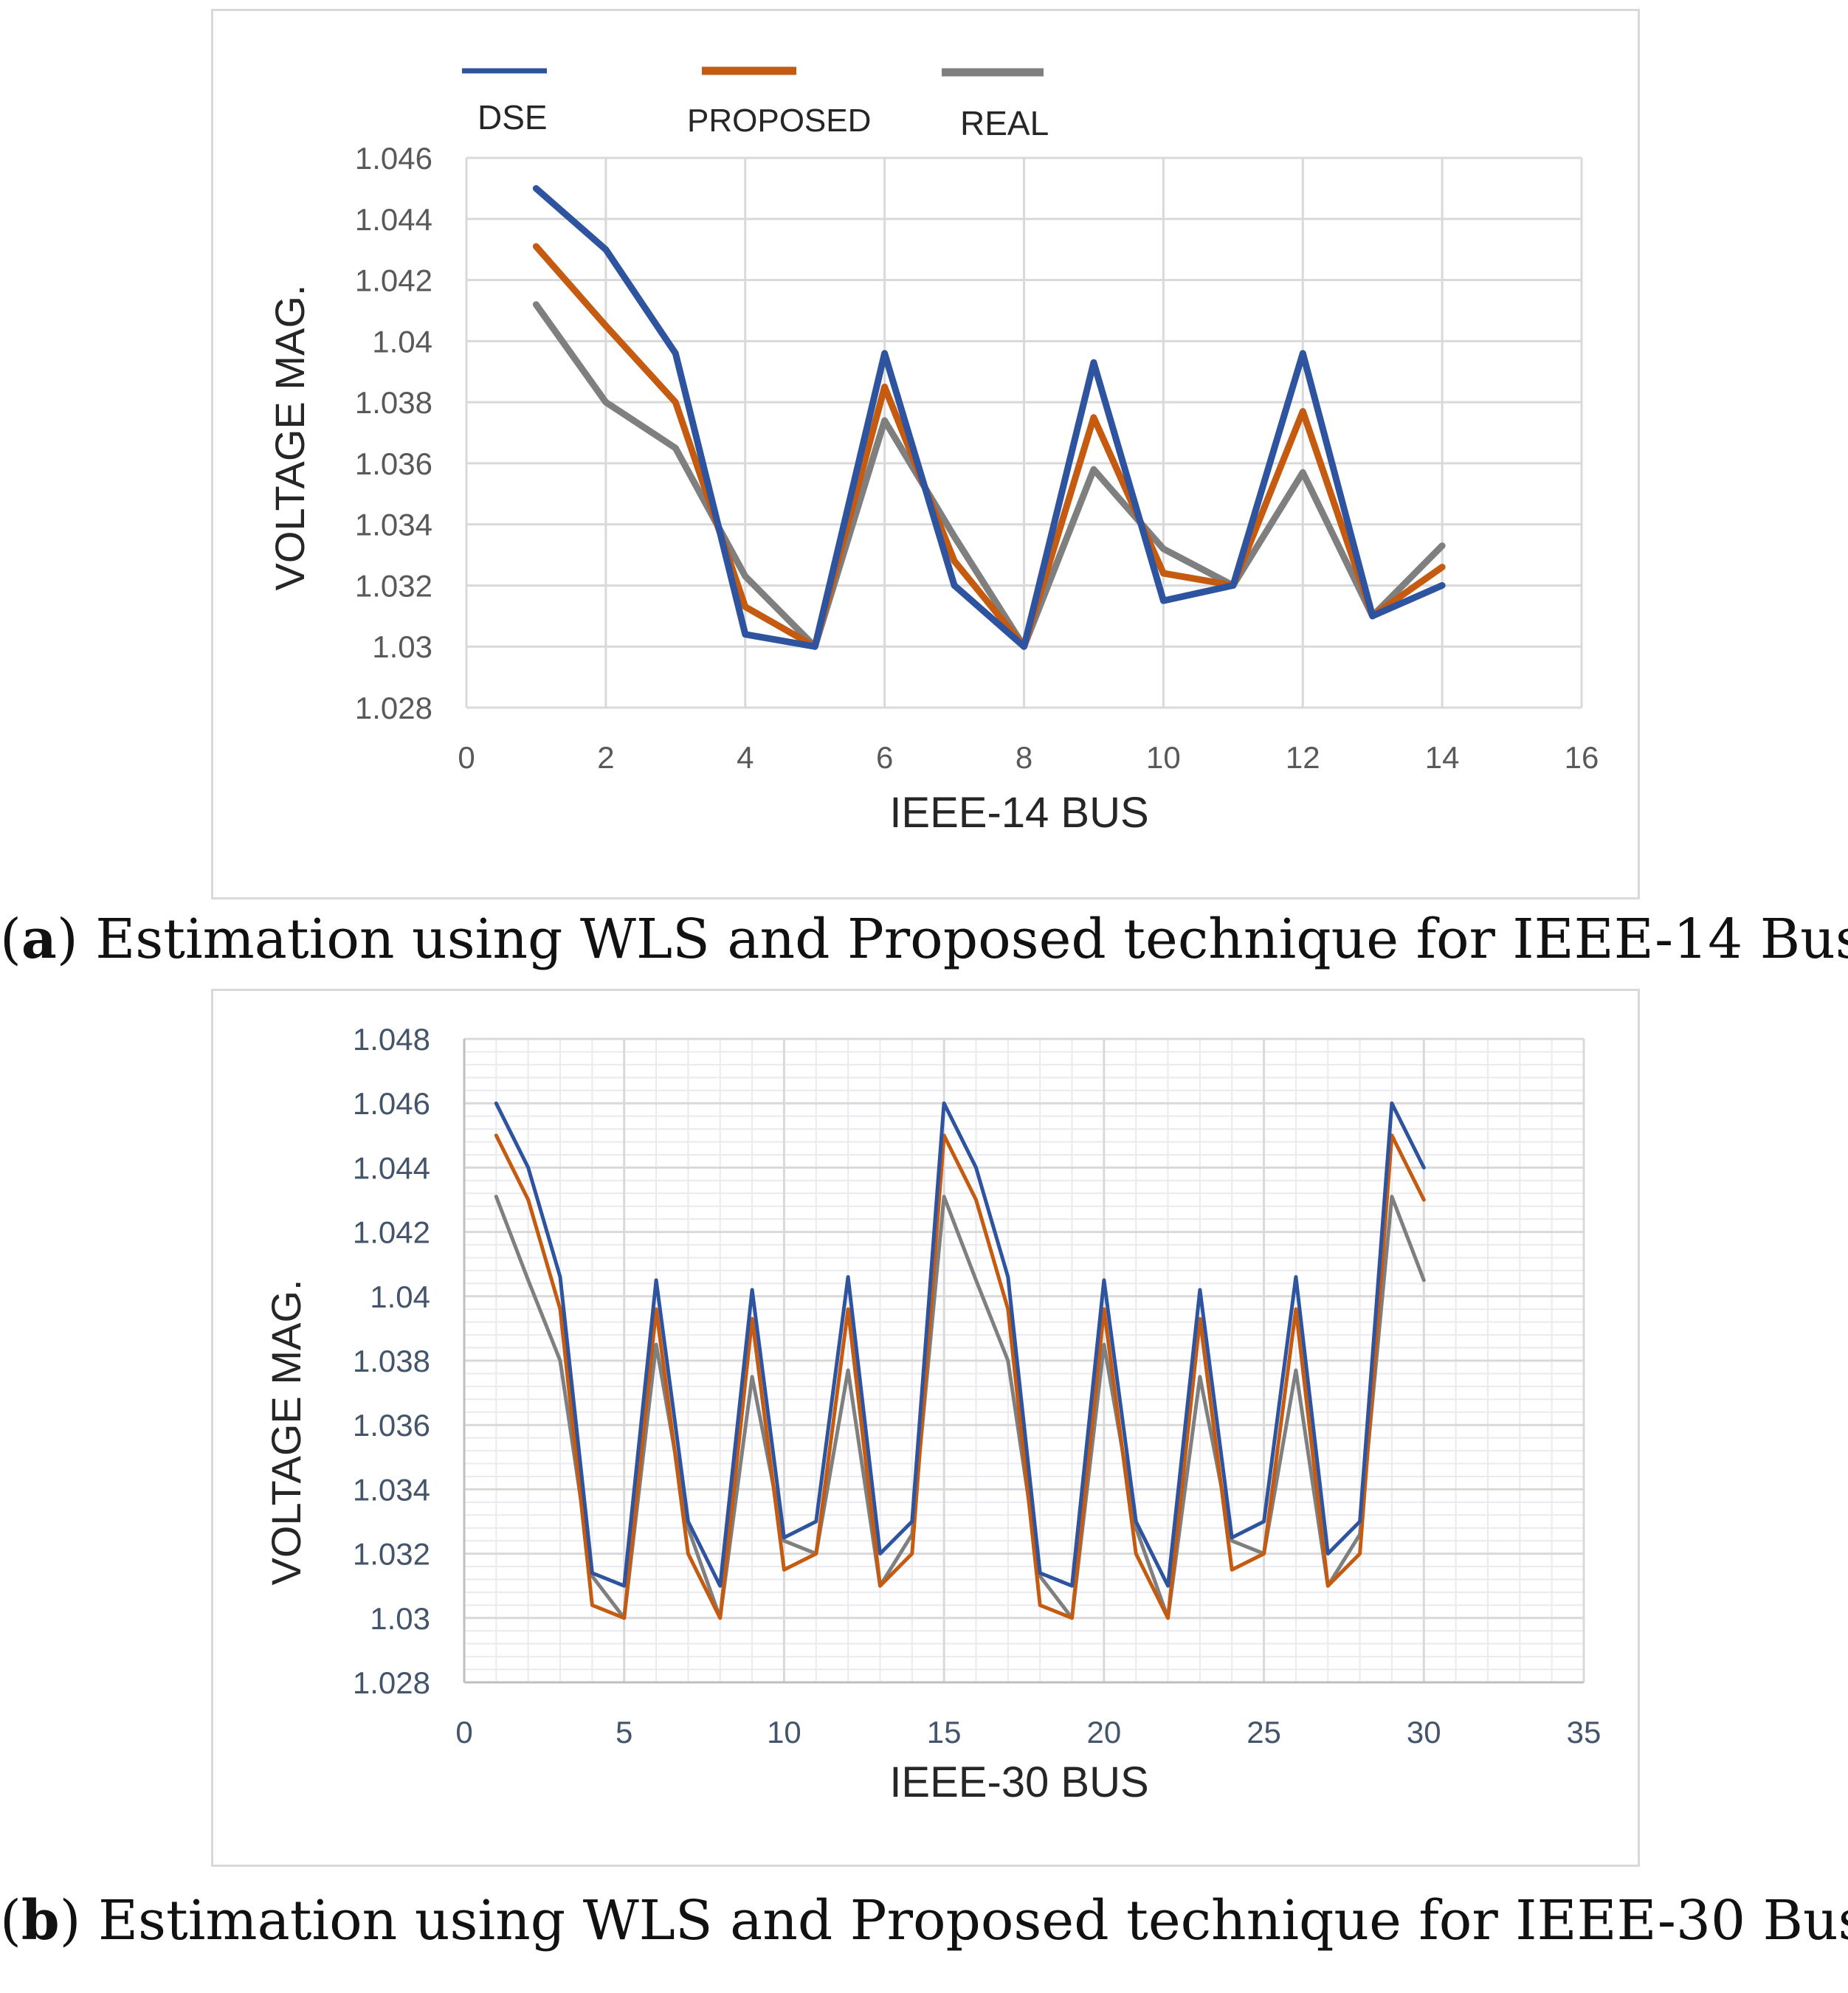 The height and width of the screenshot is (1993, 1848). I want to click on x-tick-label: 2, so click(605, 757).